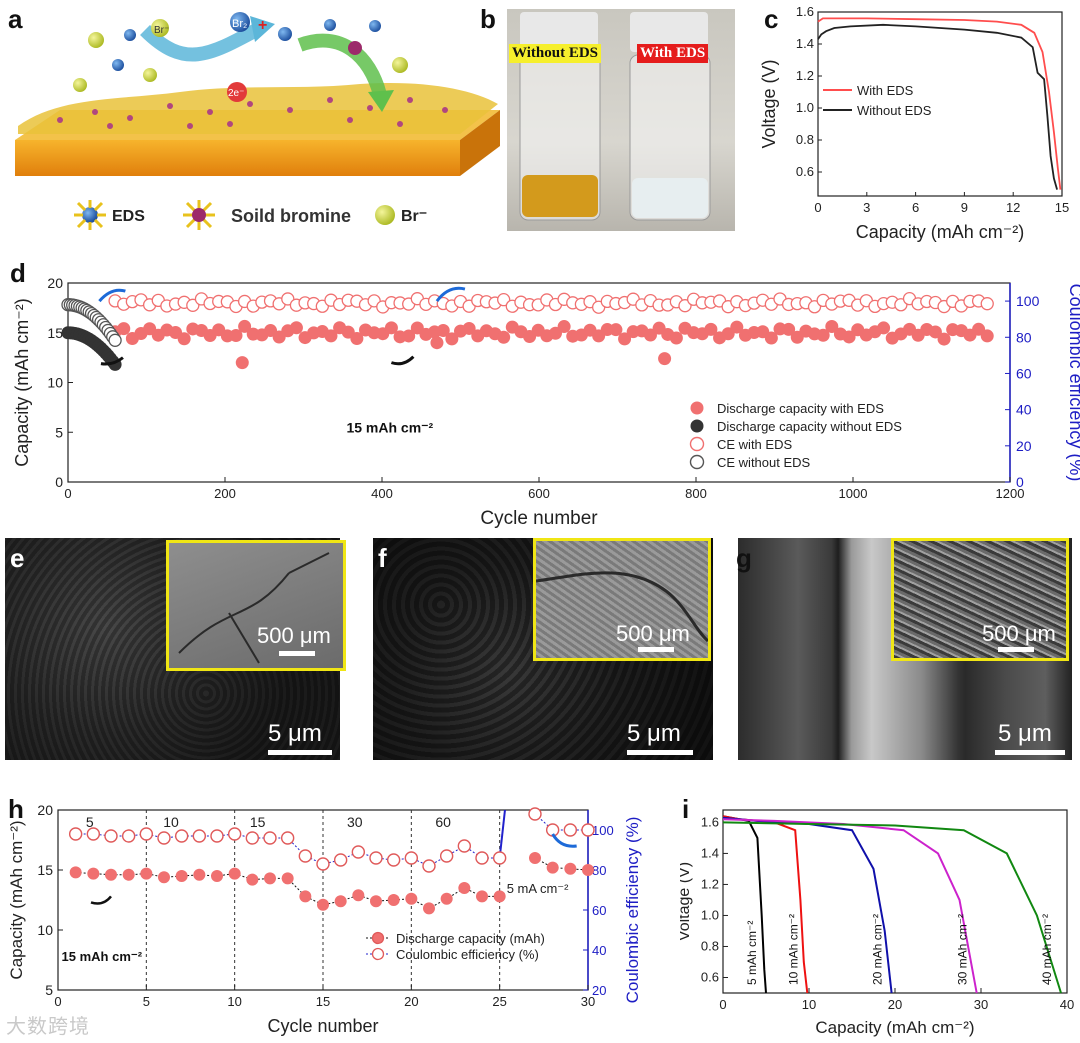  What do you see at coordinates (499, 1001) in the screenshot?
I see `x-tick-label: 25` at bounding box center [499, 1001].